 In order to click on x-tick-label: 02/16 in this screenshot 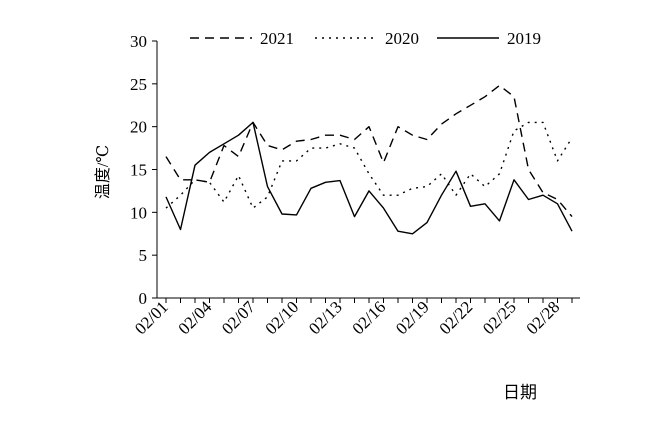, I will do `click(369, 317)`.